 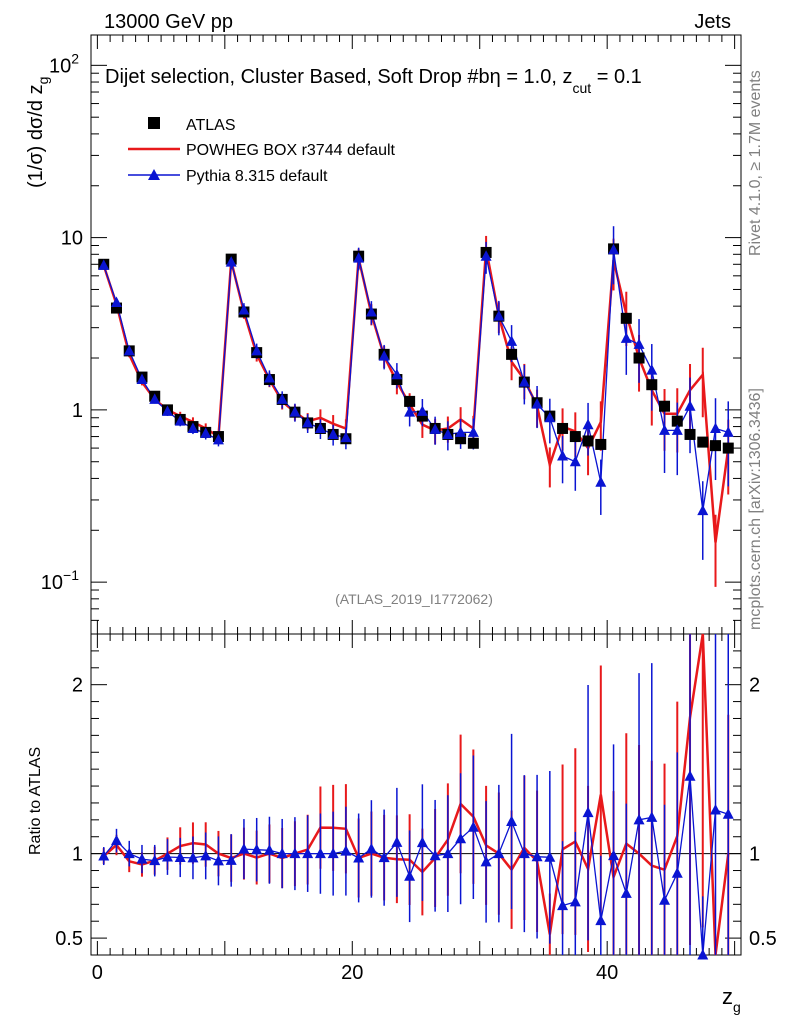 What do you see at coordinates (257, 176) in the screenshot?
I see `legend-pythia-label: Pythia 8.315 default` at bounding box center [257, 176].